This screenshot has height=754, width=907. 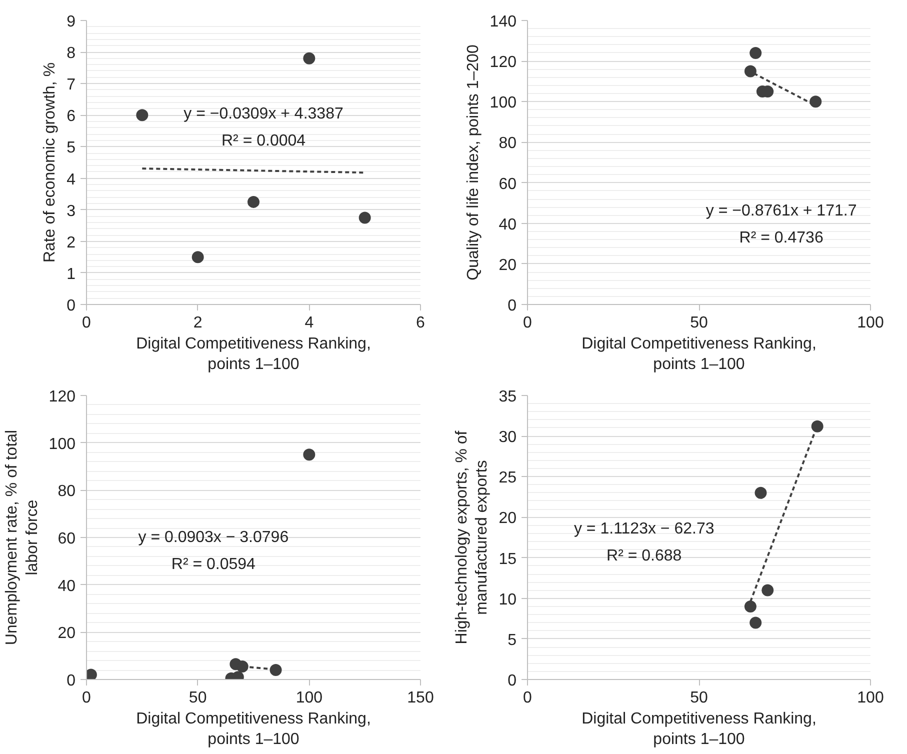 I want to click on y-tick-label: 30, so click(x=507, y=437).